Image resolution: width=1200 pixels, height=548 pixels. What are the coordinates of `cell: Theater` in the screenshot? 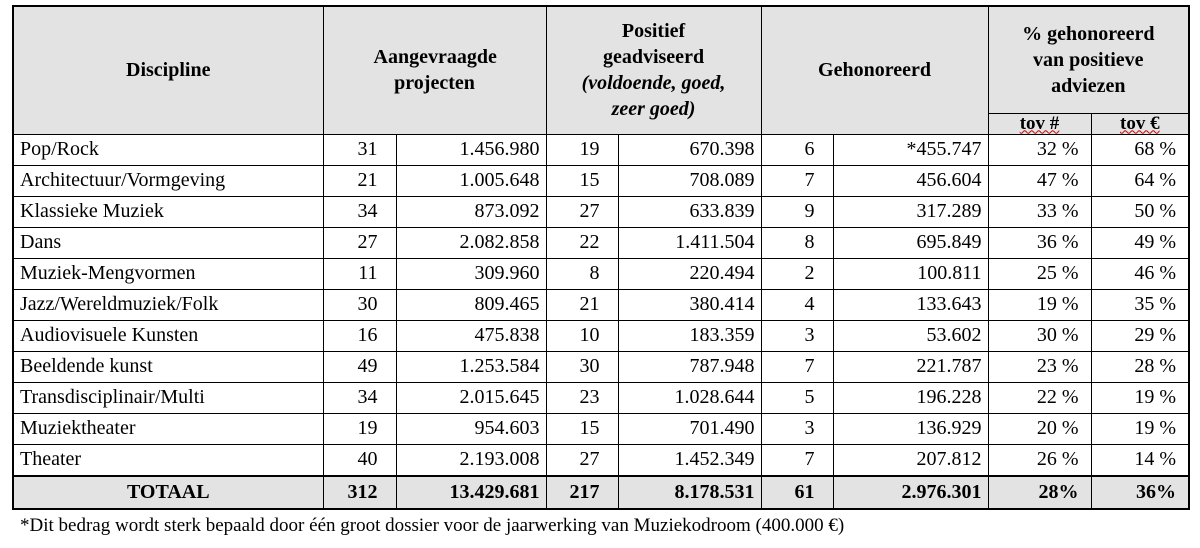 It's located at (168, 459).